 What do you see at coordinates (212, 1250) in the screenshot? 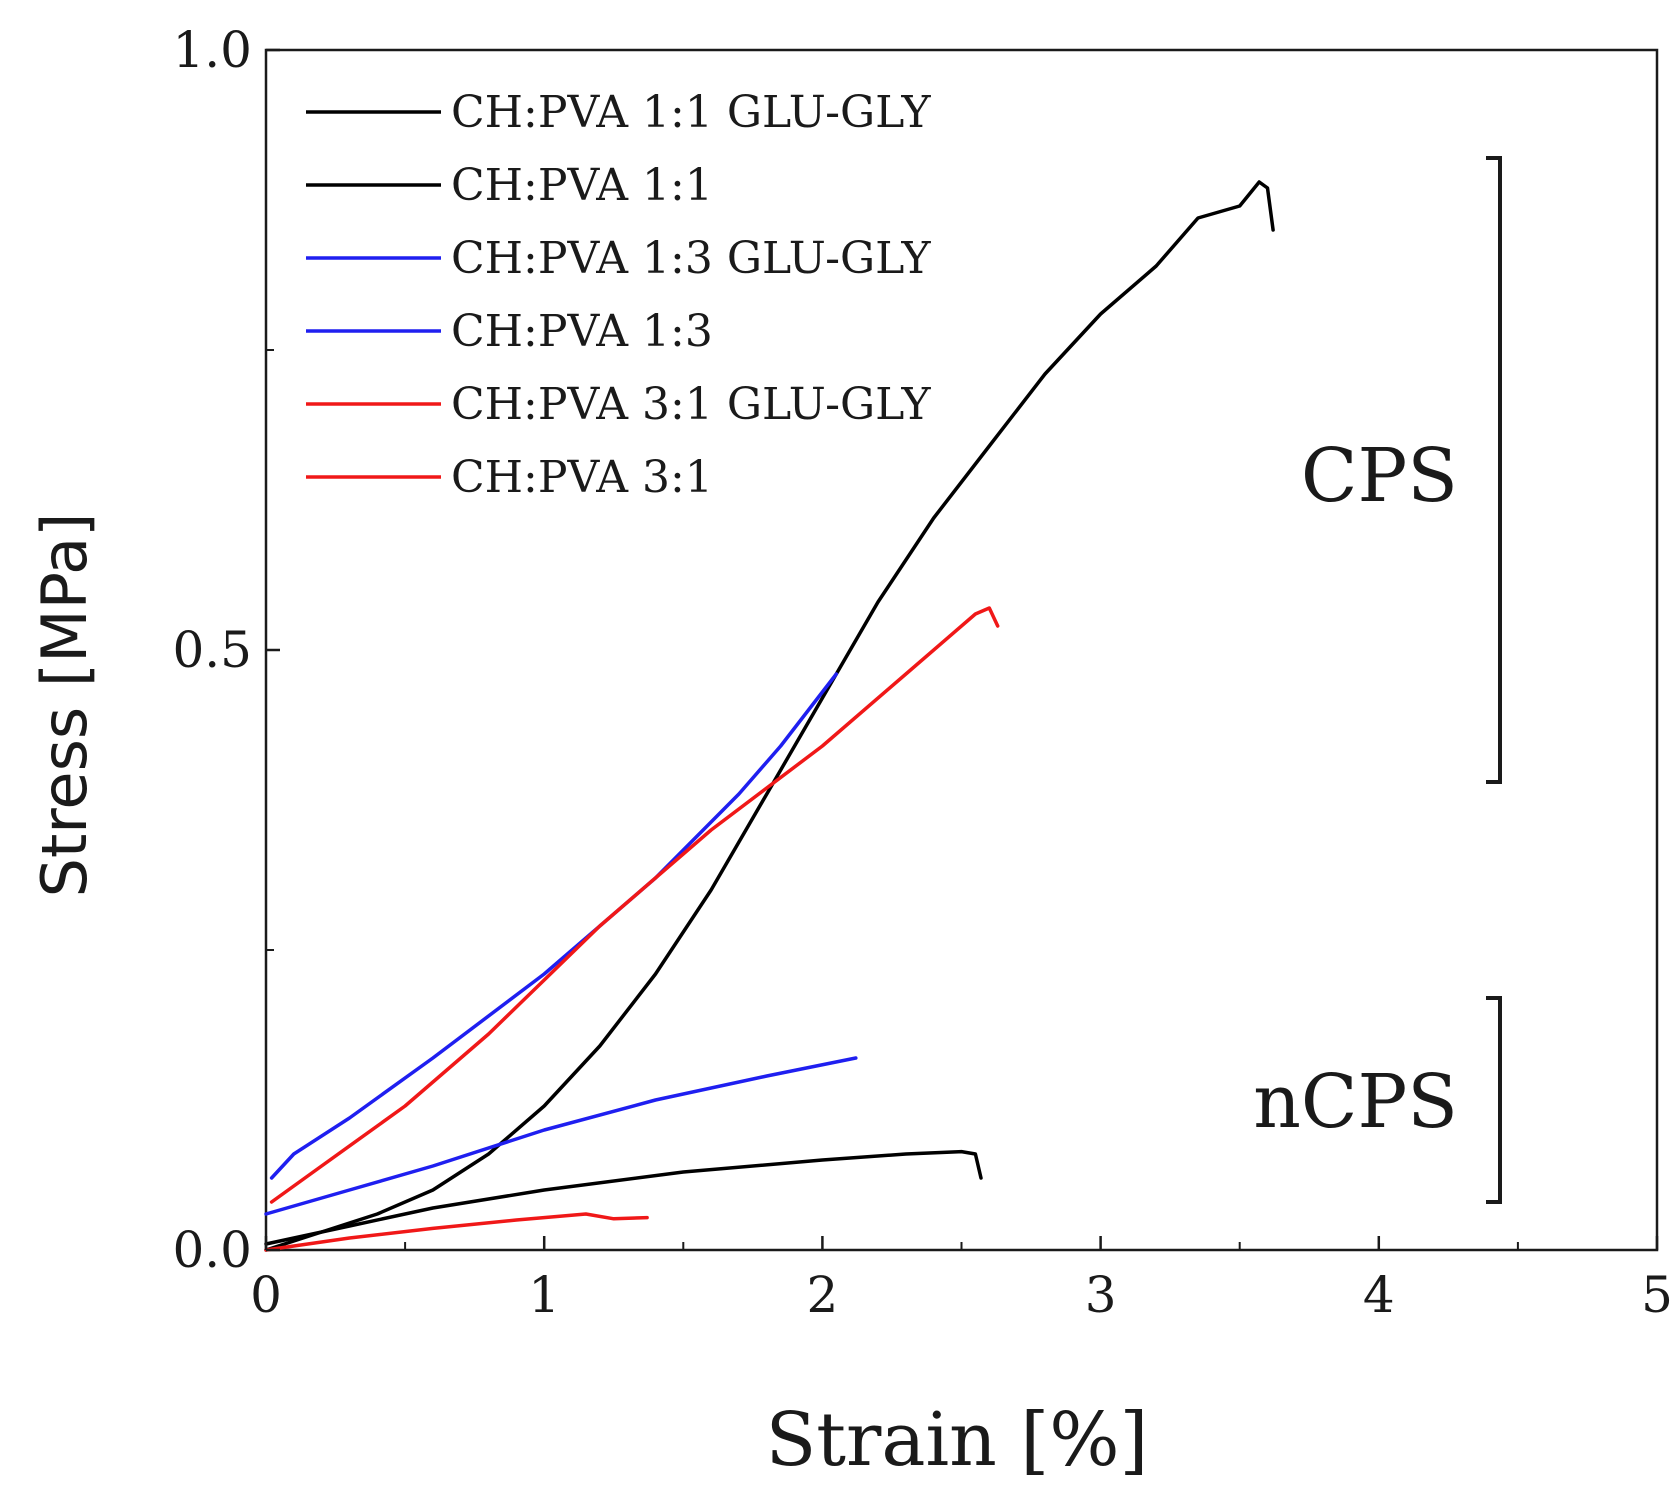
I see `y-tick-label: 0.0` at bounding box center [212, 1250].